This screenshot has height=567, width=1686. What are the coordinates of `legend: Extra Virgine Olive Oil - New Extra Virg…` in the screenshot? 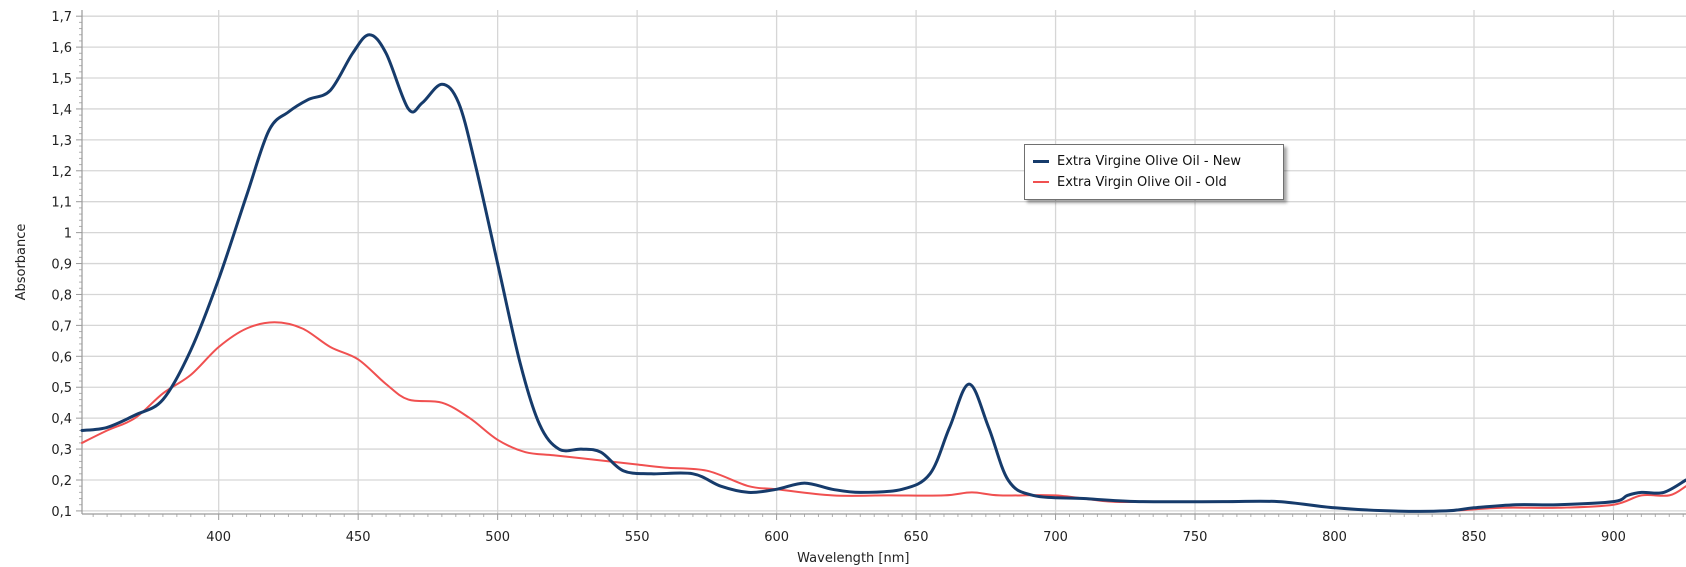 It's located at (1154, 172).